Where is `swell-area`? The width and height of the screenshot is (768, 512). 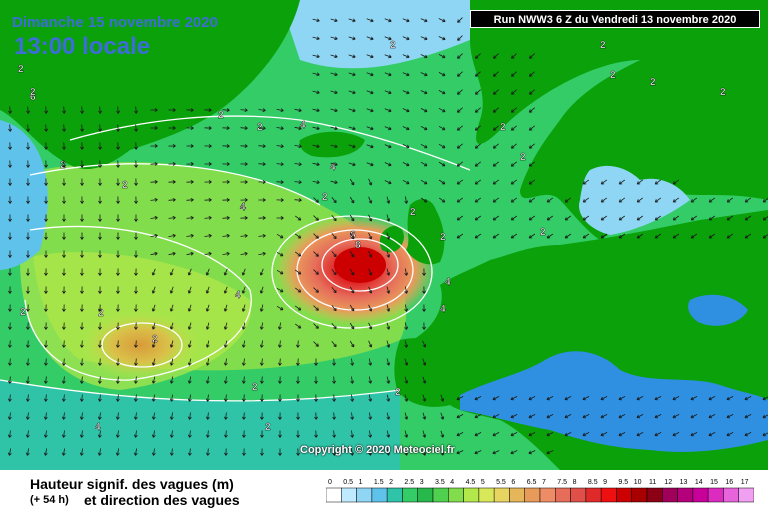
swell-area is located at coordinates (140, 345).